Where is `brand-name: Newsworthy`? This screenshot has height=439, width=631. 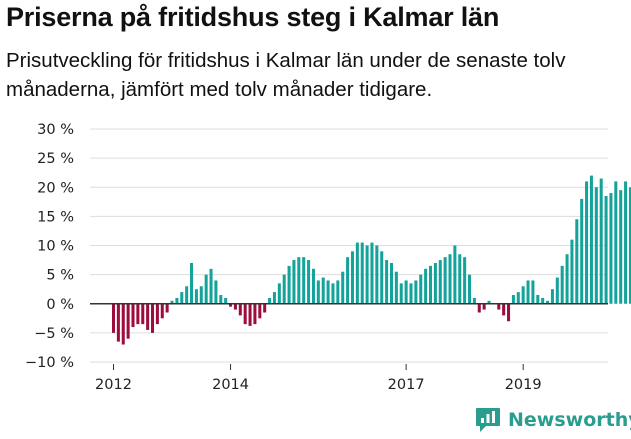 brand-name: Newsworthy is located at coordinates (569, 420).